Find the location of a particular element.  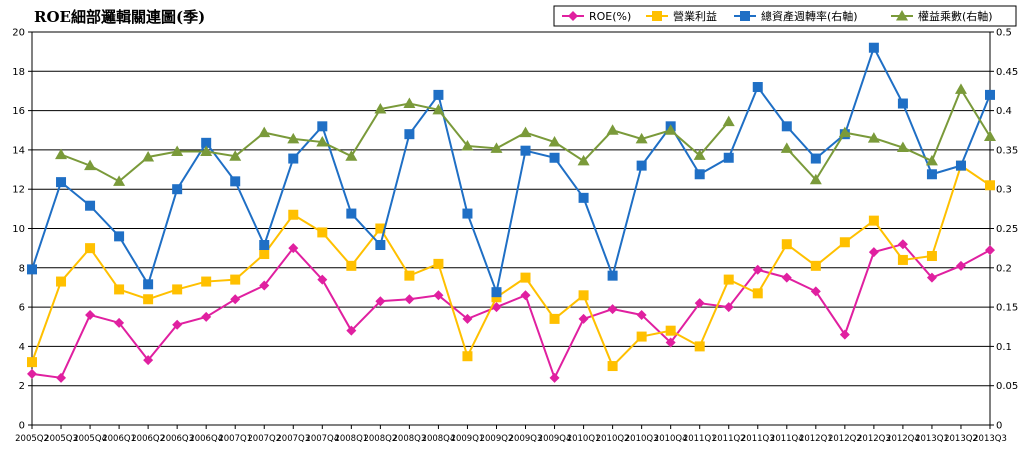

x-tick-label: 2007Q1 is located at coordinates (235, 439).